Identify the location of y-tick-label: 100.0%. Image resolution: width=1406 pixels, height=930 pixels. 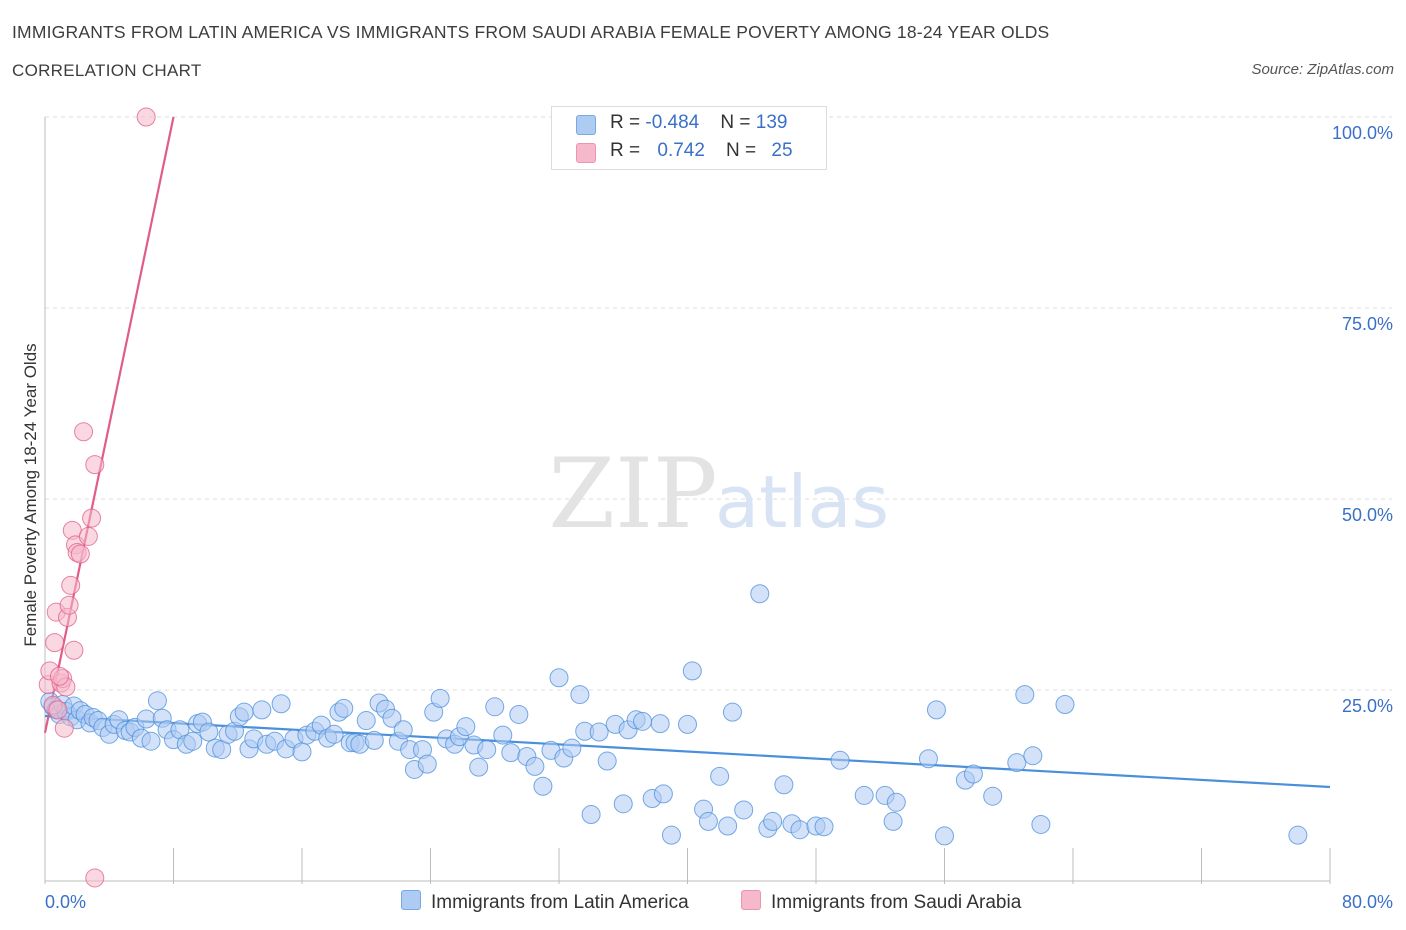
(1362, 133).